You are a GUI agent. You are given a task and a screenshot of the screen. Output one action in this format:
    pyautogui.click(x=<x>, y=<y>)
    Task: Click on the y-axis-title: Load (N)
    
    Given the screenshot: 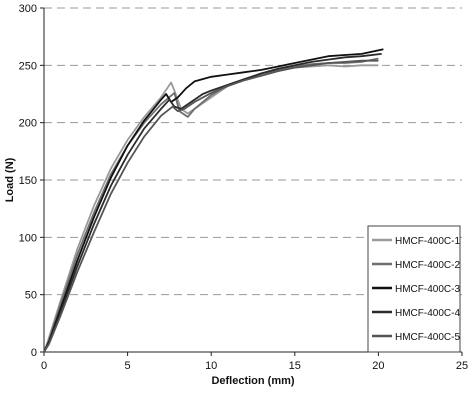 What is the action you would take?
    pyautogui.click(x=10, y=179)
    